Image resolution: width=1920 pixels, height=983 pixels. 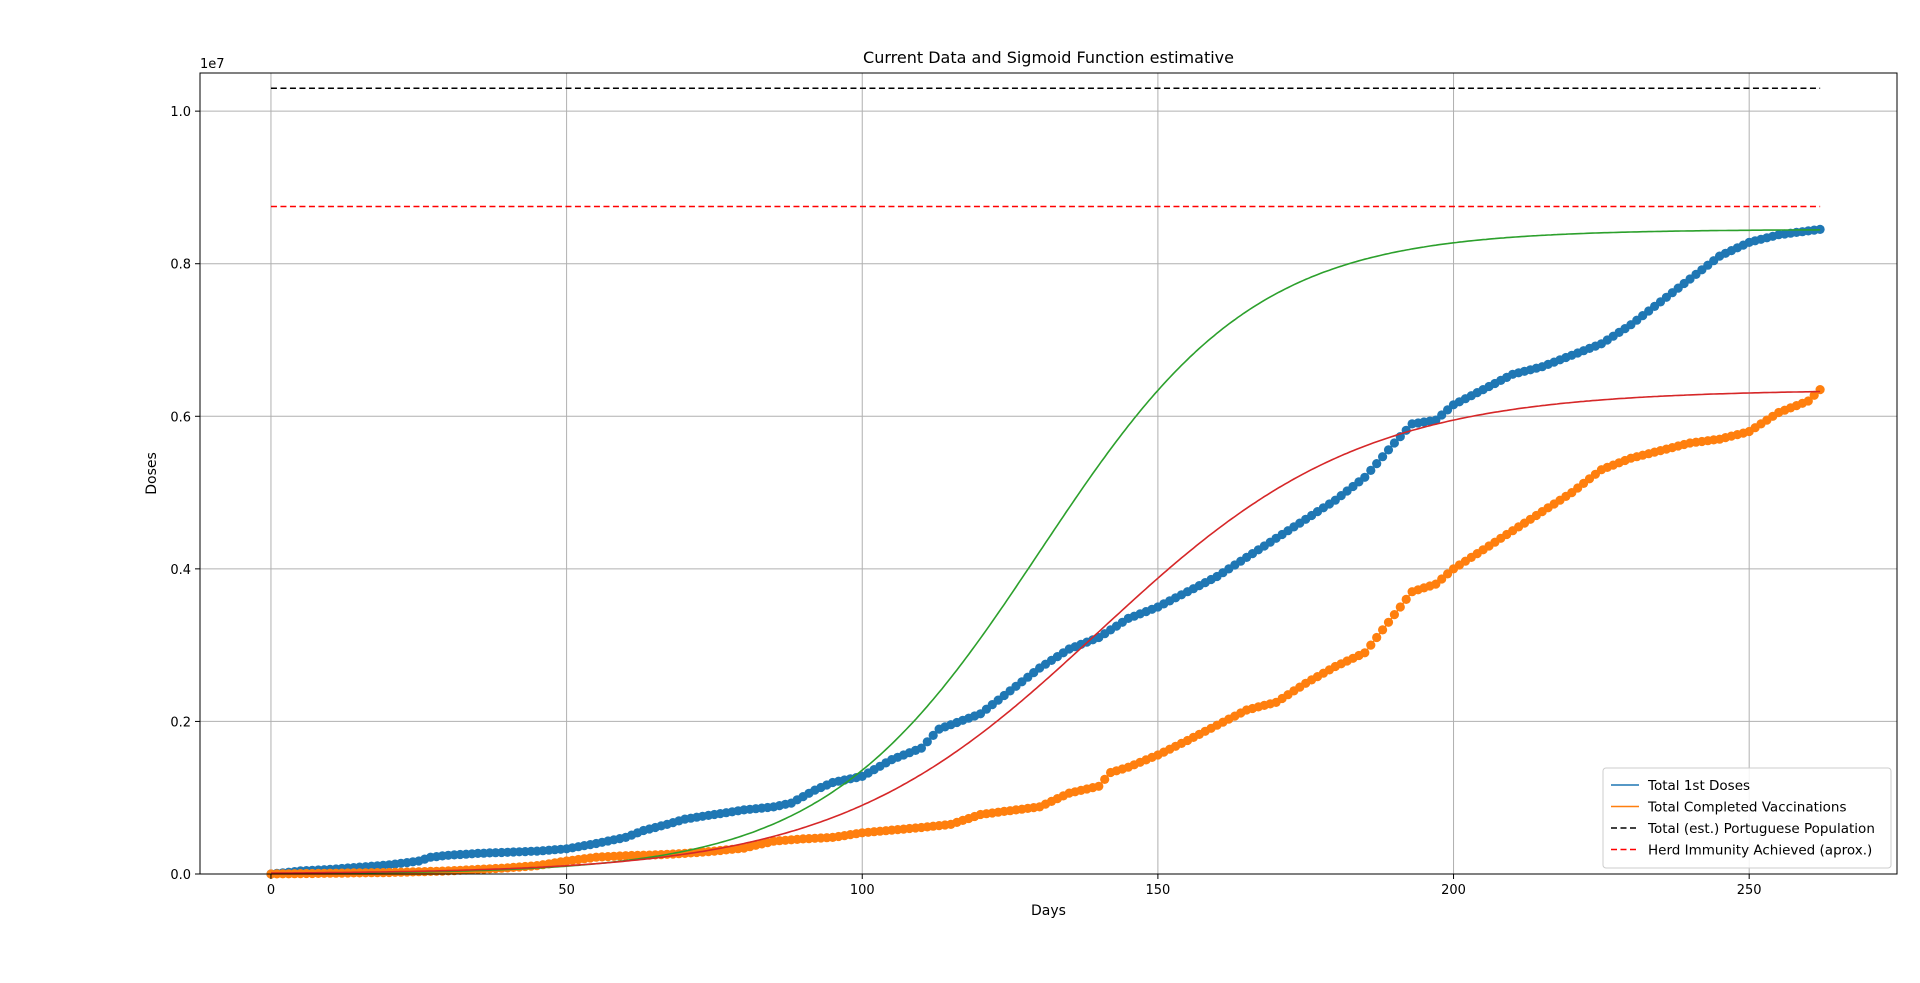 I want to click on reference-lines, so click(x=1045, y=147).